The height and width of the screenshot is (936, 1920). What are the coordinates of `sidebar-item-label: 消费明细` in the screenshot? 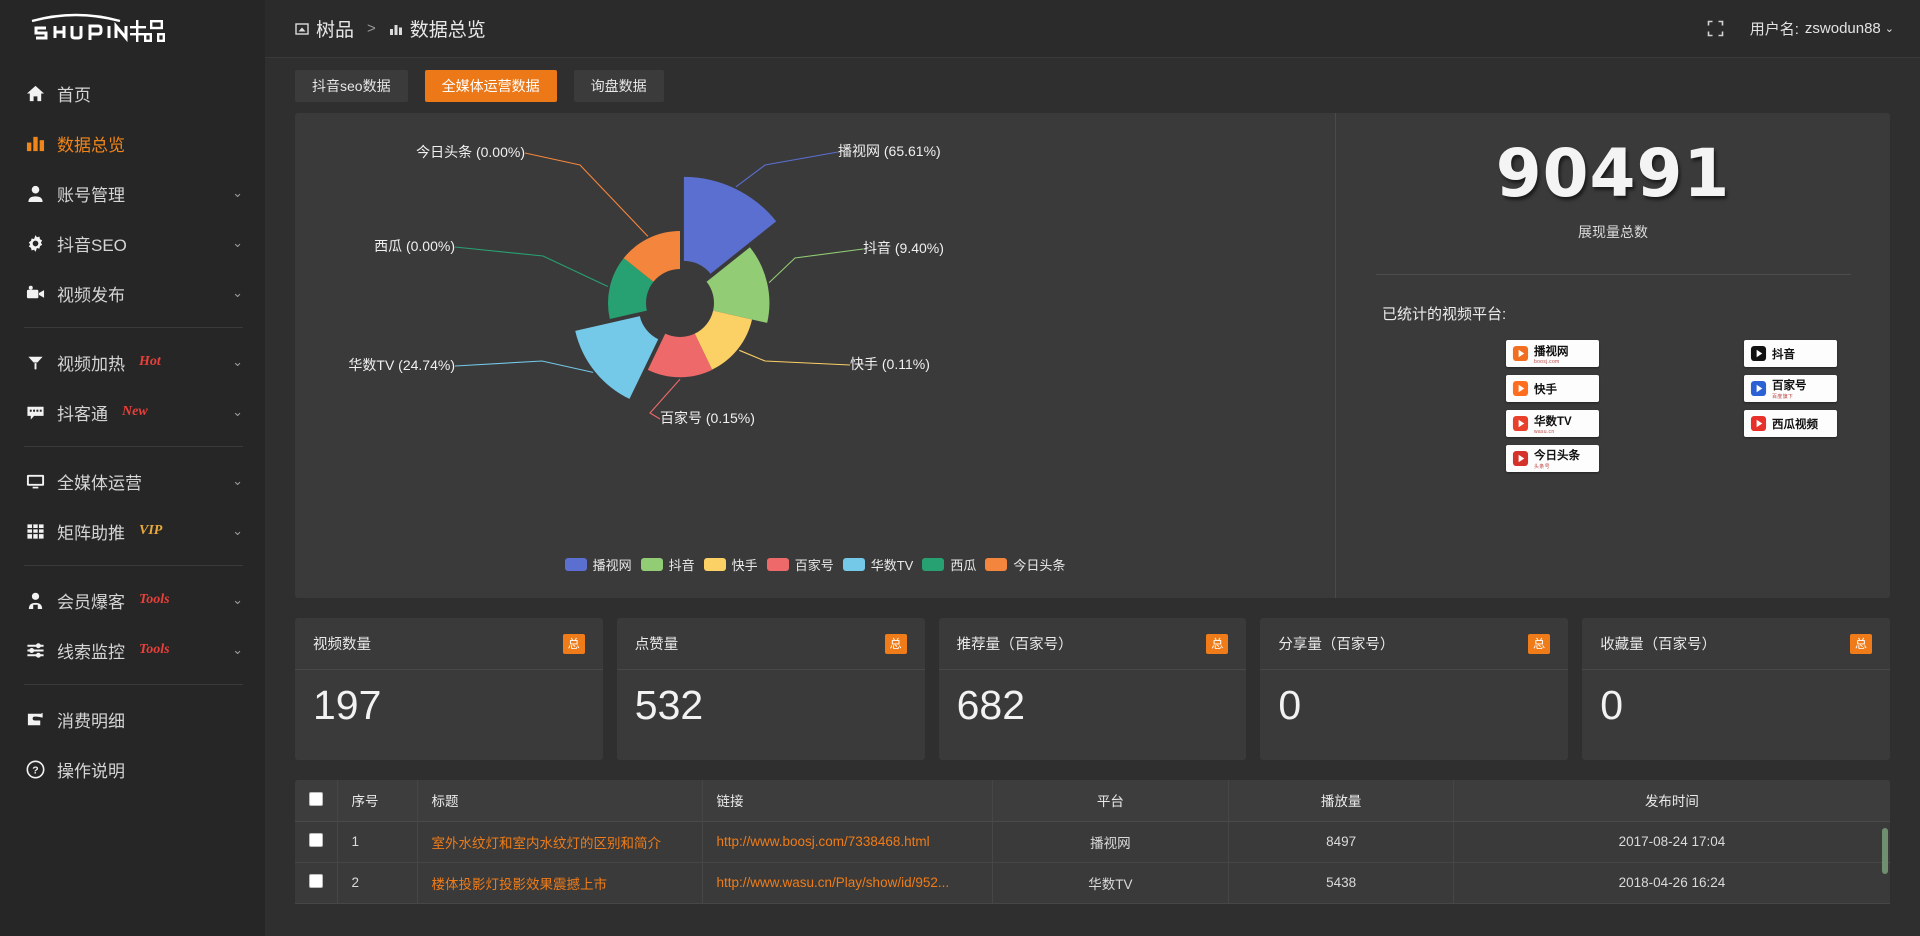 It's located at (91, 721).